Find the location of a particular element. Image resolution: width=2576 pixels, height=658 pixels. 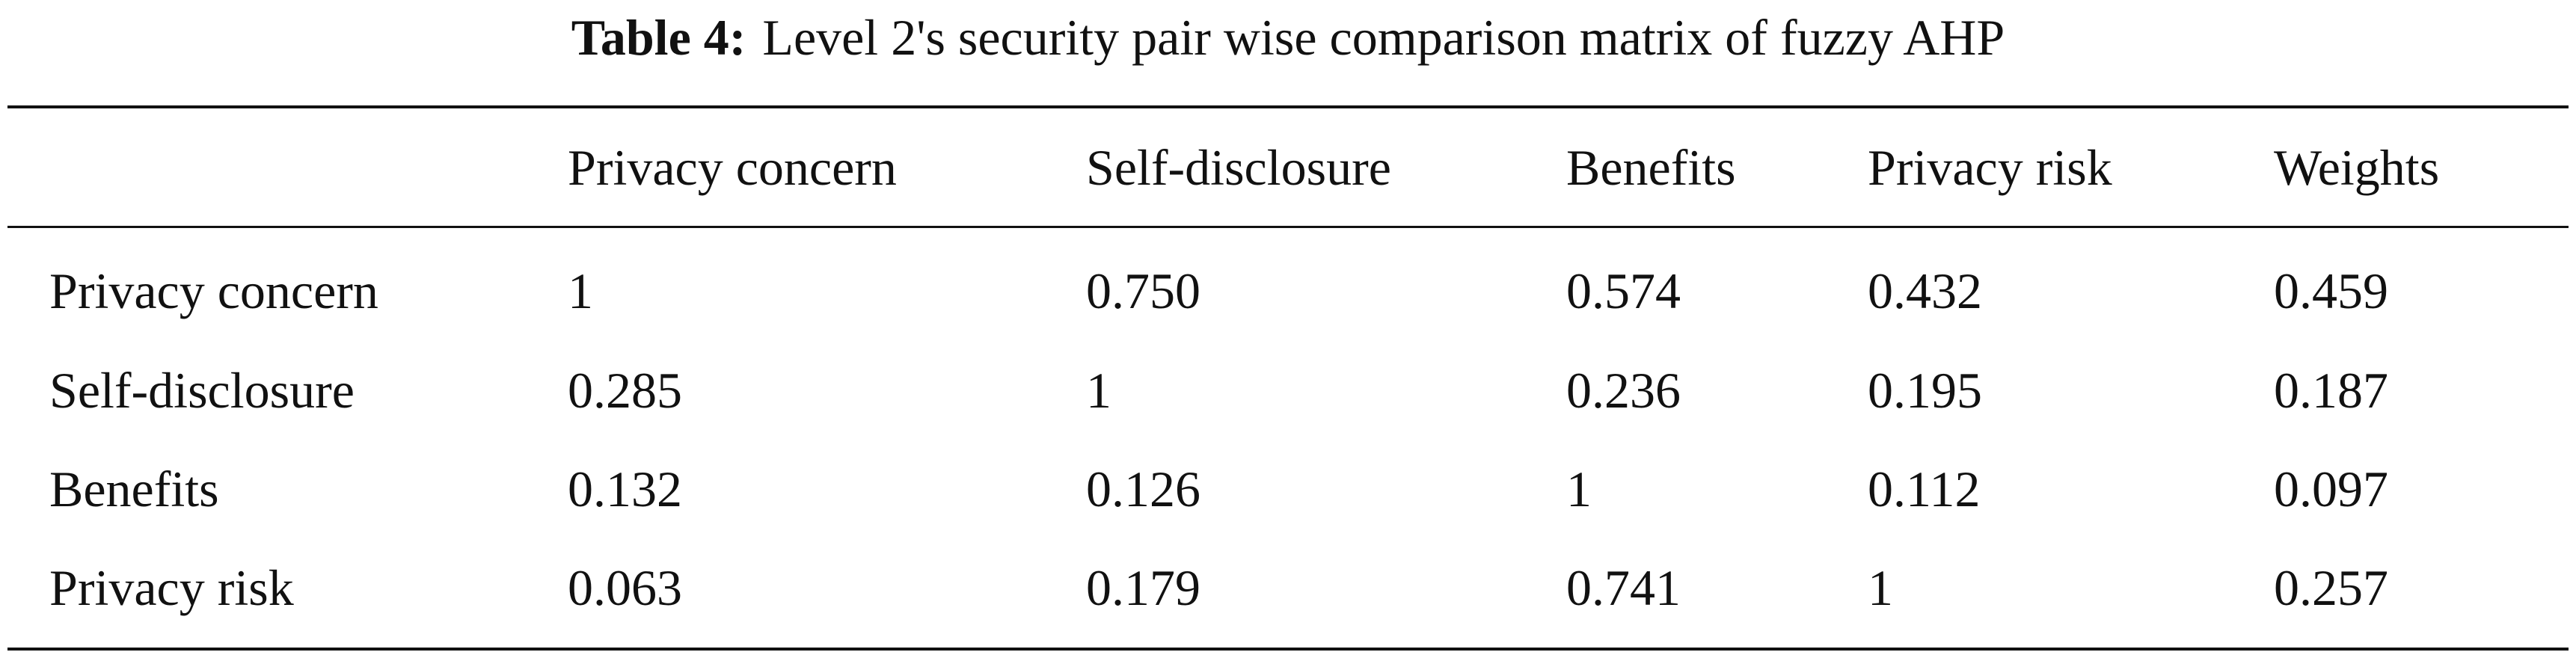

table-cell: 0.750 is located at coordinates (1143, 290).